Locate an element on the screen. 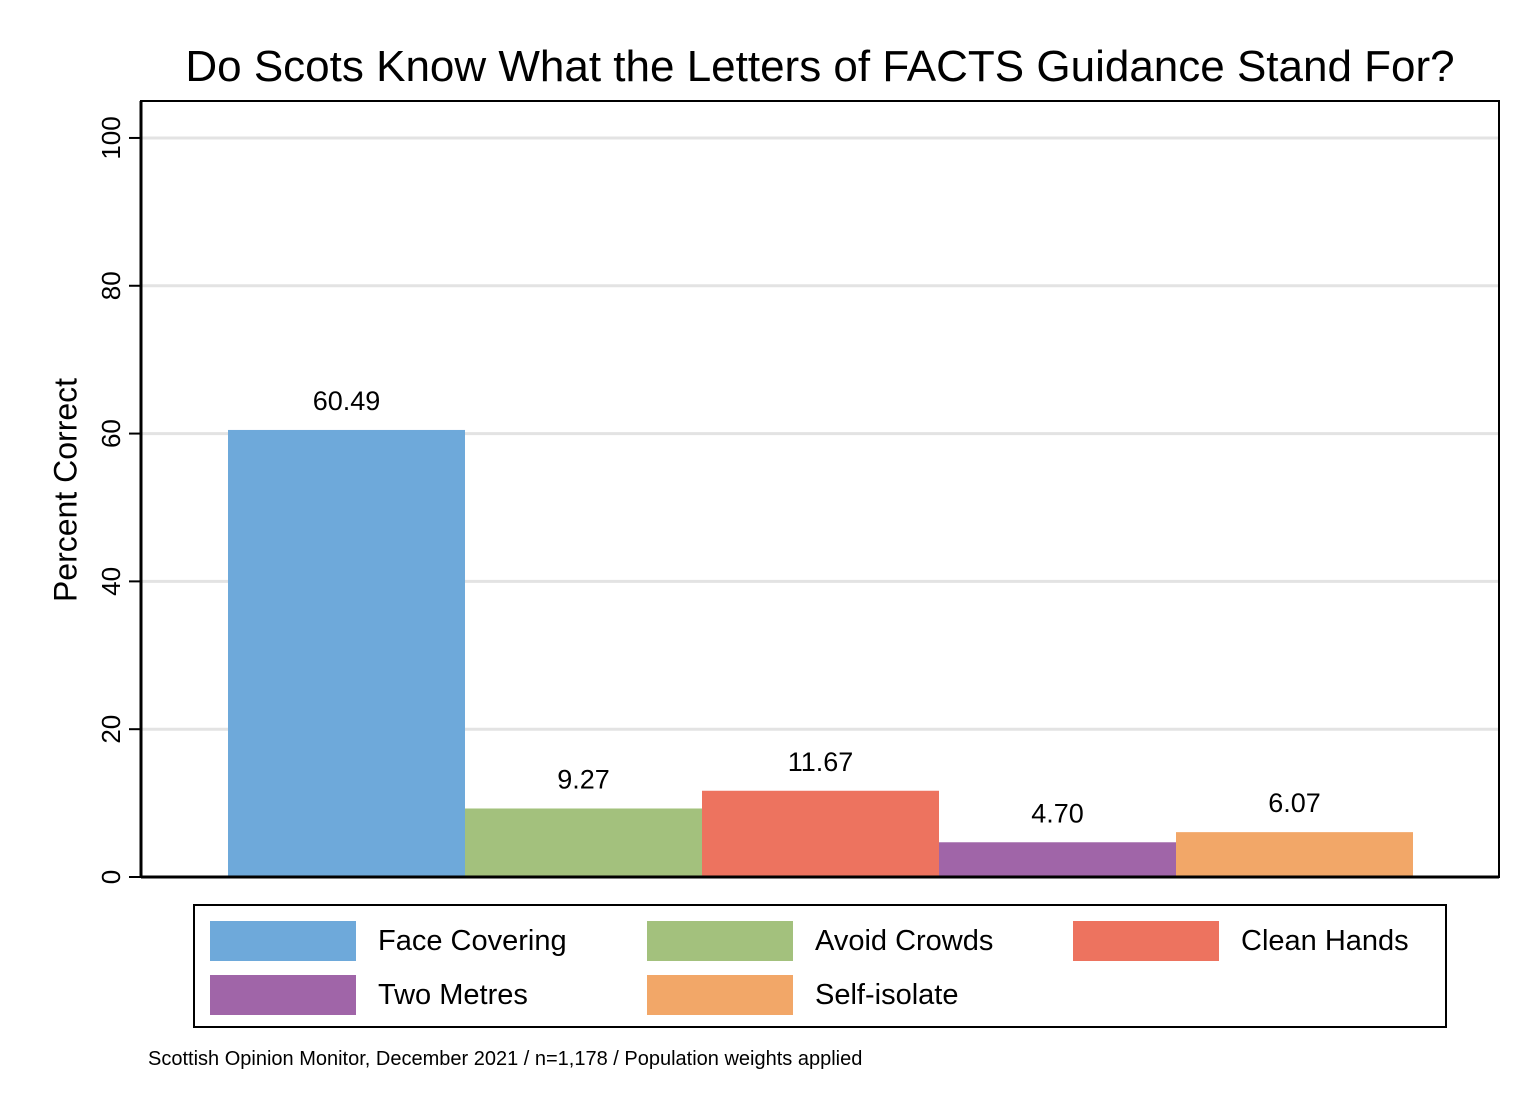 Image resolution: width=1540 pixels, height=1120 pixels. y-tick-label: 100 is located at coordinates (111, 137).